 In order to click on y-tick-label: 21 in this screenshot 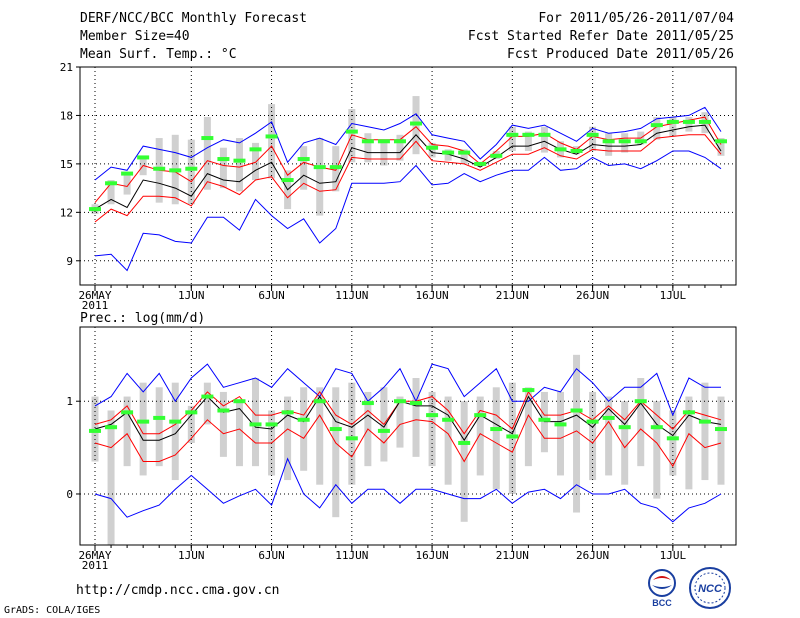, I will do `click(66, 67)`.